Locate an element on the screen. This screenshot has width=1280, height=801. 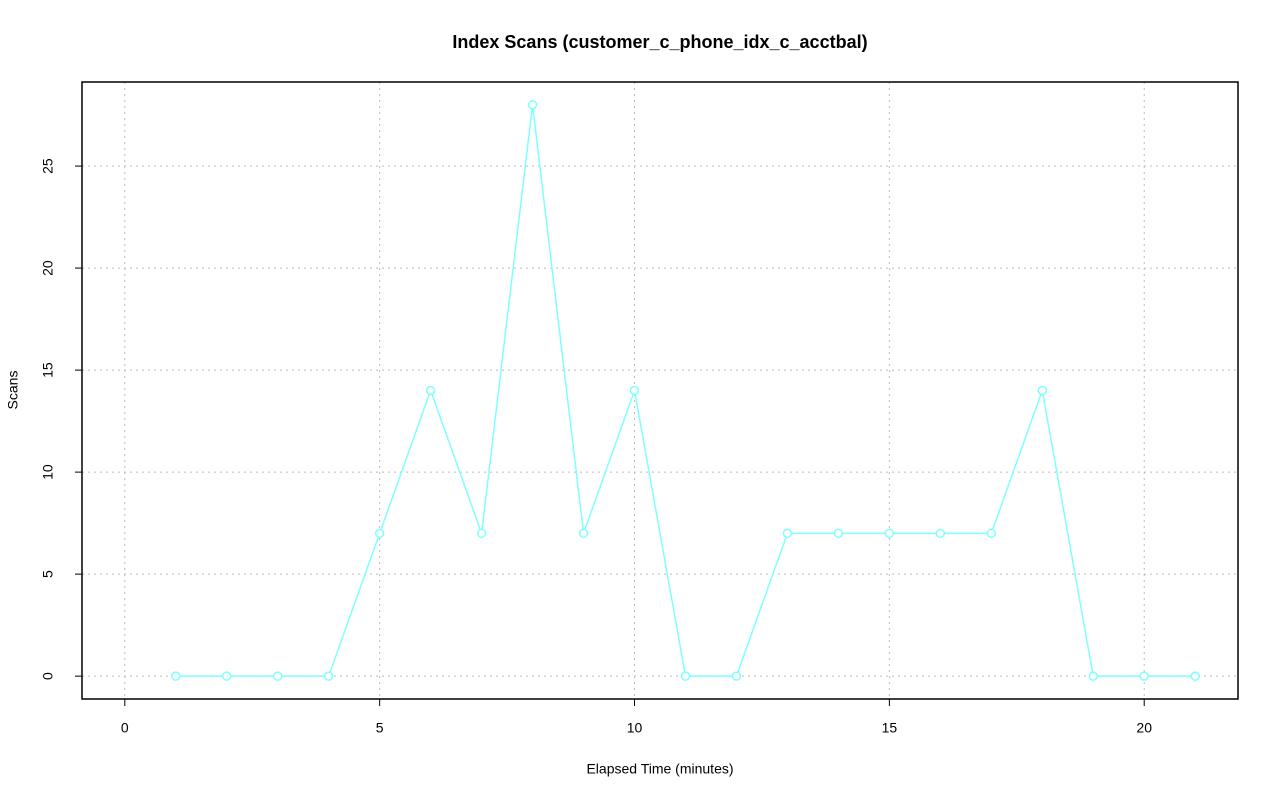
x-tick-label: 5 is located at coordinates (380, 728).